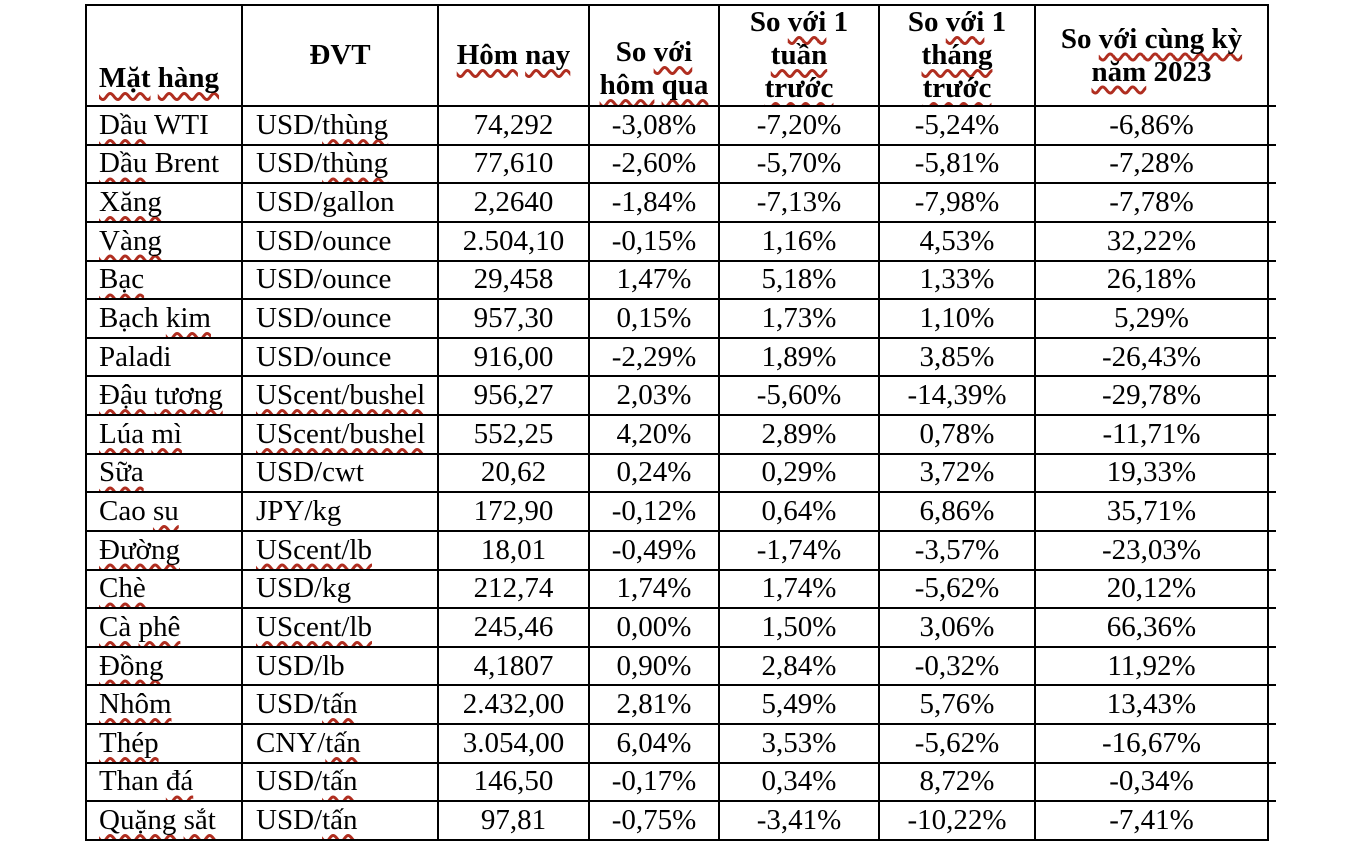 This screenshot has height=845, width=1350. Describe the element at coordinates (957, 704) in the screenshot. I see `cell-vs-month: 5,76%` at that location.